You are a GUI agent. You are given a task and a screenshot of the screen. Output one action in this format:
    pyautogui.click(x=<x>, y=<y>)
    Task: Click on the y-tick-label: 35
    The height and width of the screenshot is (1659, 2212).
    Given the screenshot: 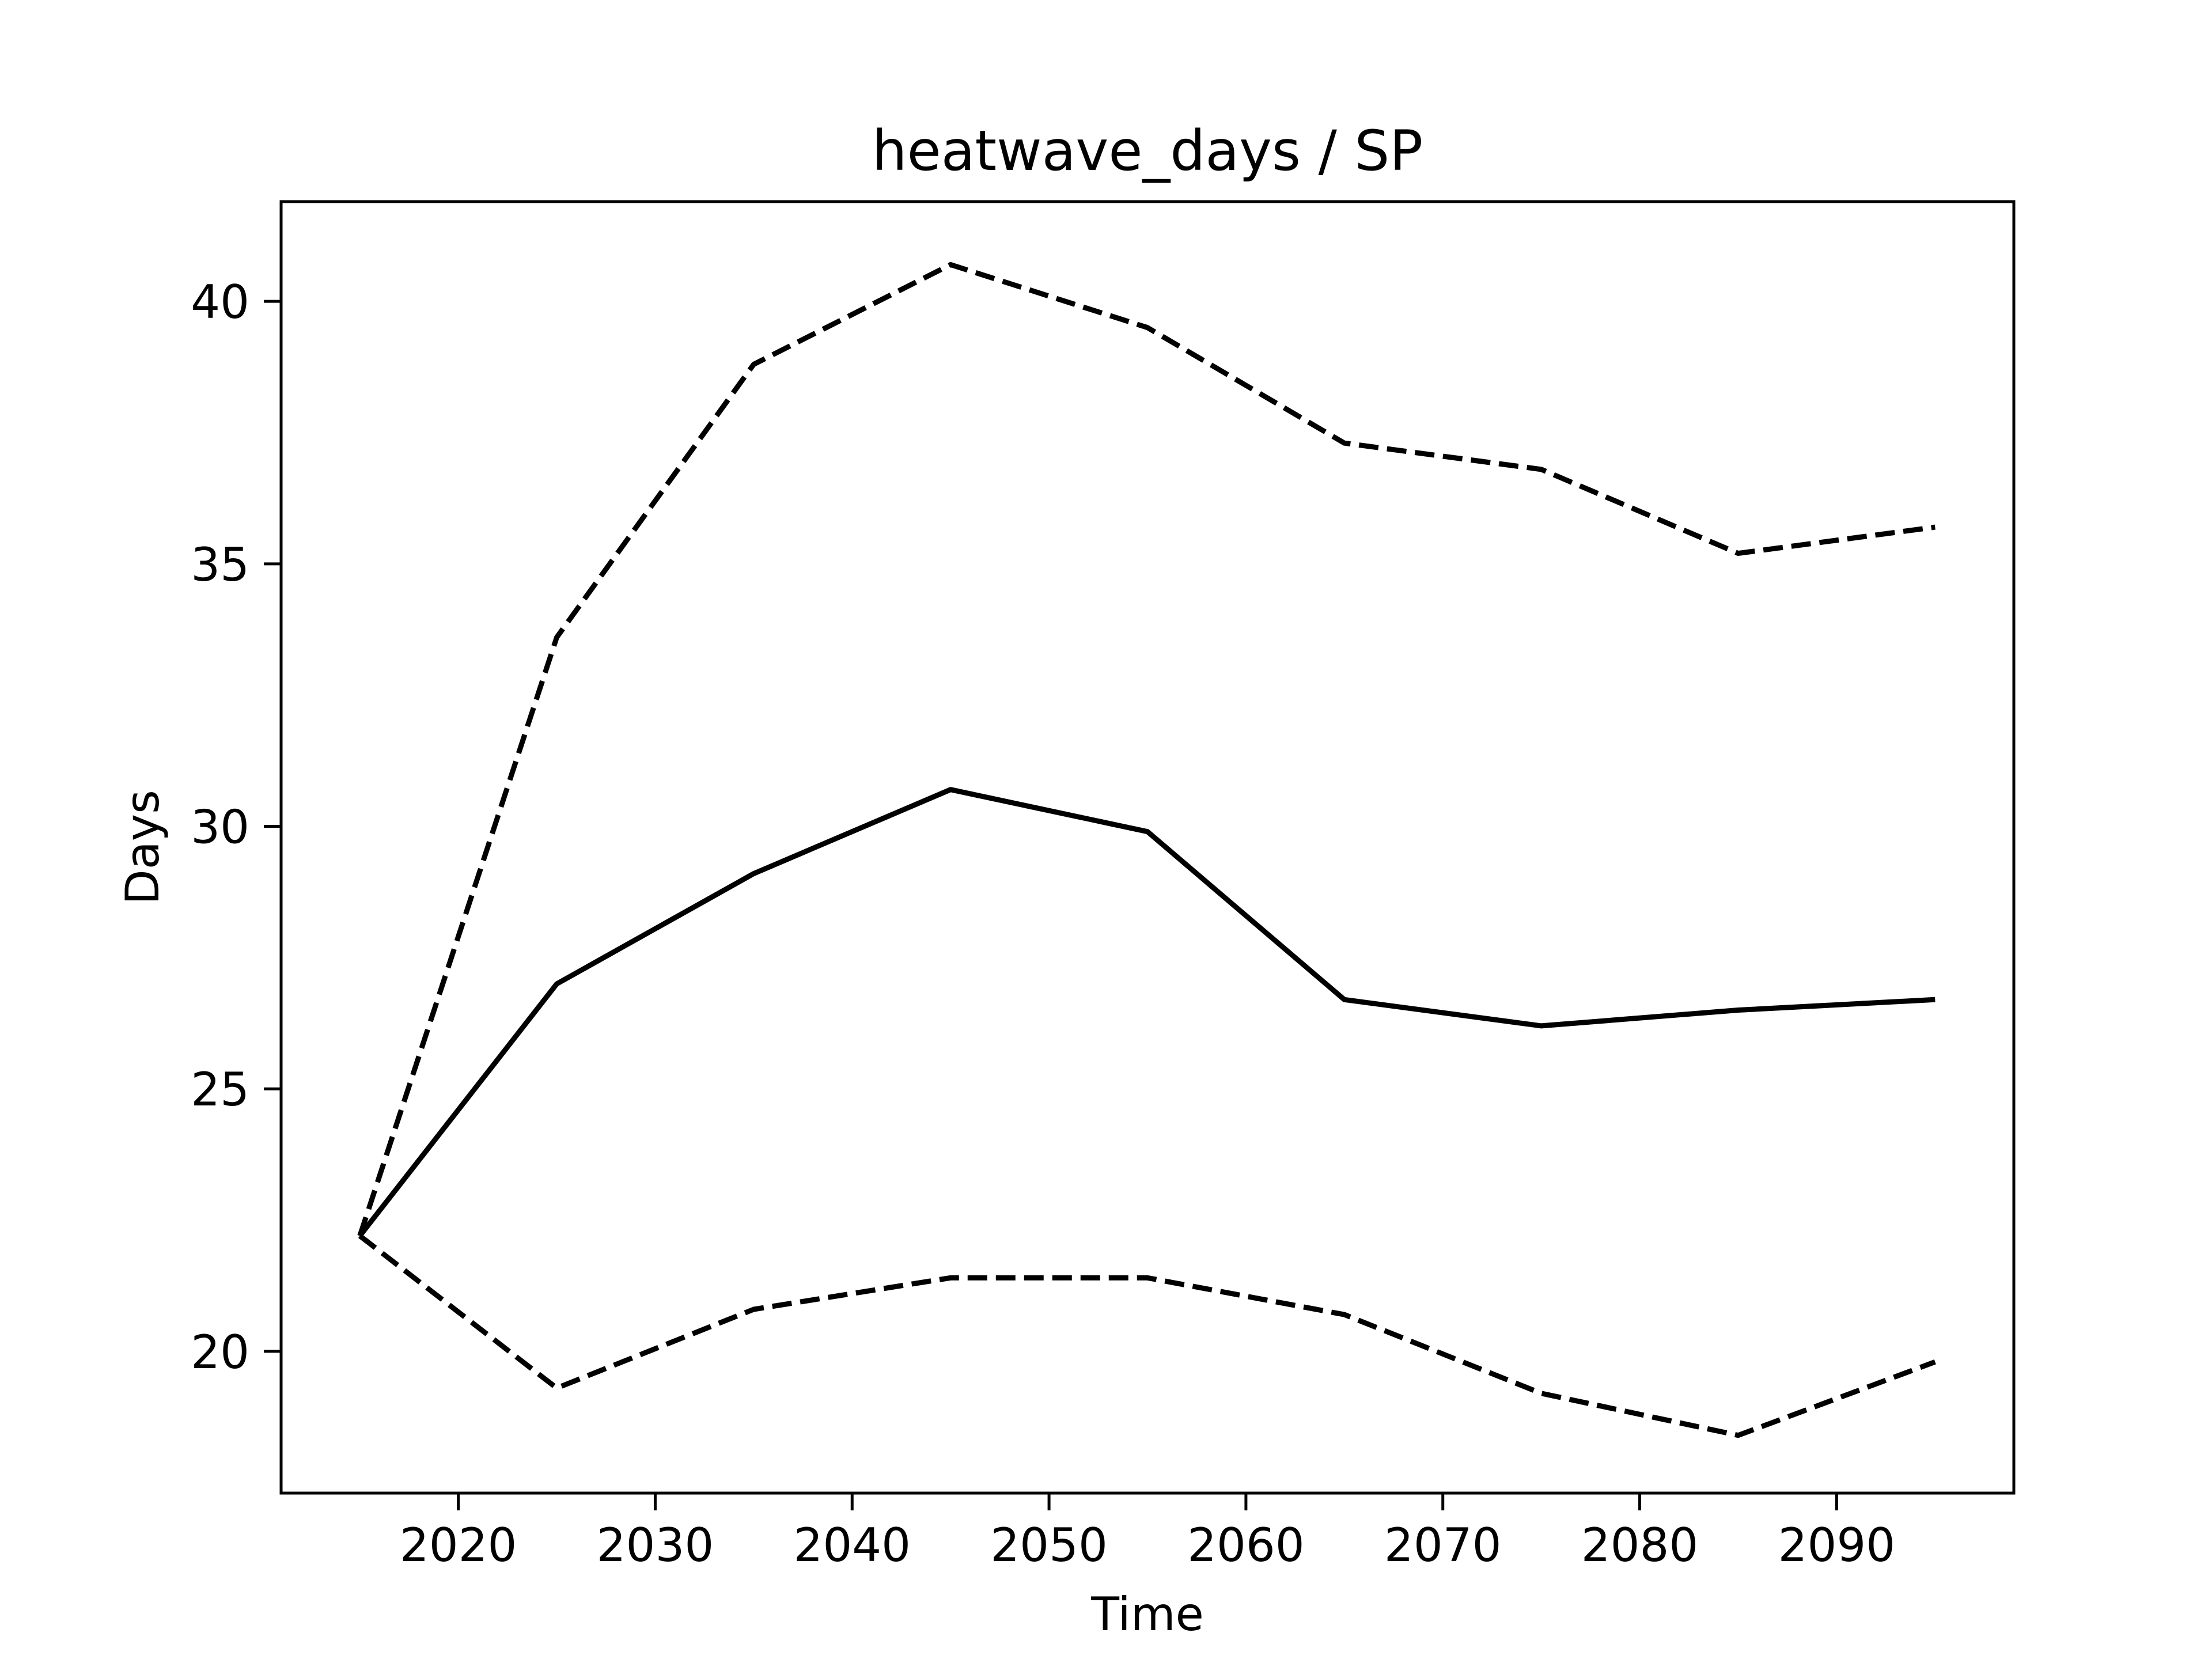 What is the action you would take?
    pyautogui.click(x=220, y=565)
    